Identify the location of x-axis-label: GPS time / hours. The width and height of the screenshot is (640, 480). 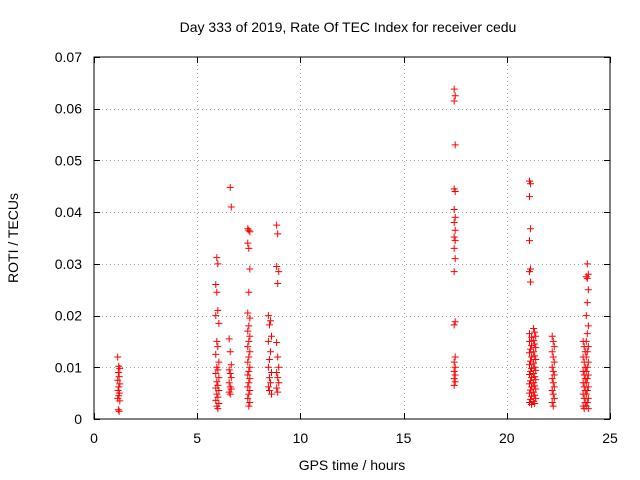
(352, 465).